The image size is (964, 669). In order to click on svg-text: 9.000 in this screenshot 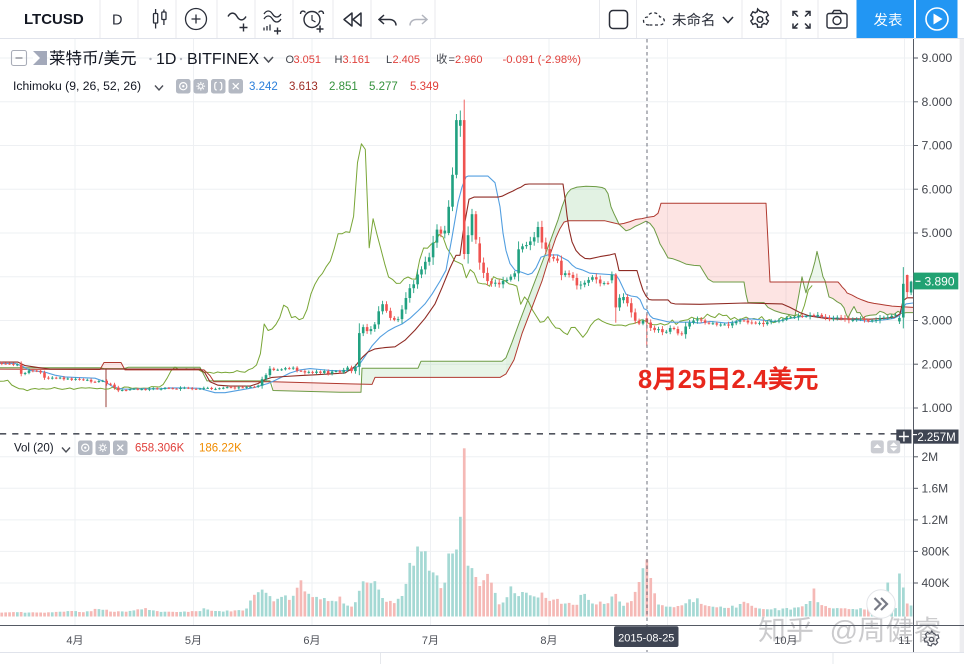, I will do `click(937, 58)`.